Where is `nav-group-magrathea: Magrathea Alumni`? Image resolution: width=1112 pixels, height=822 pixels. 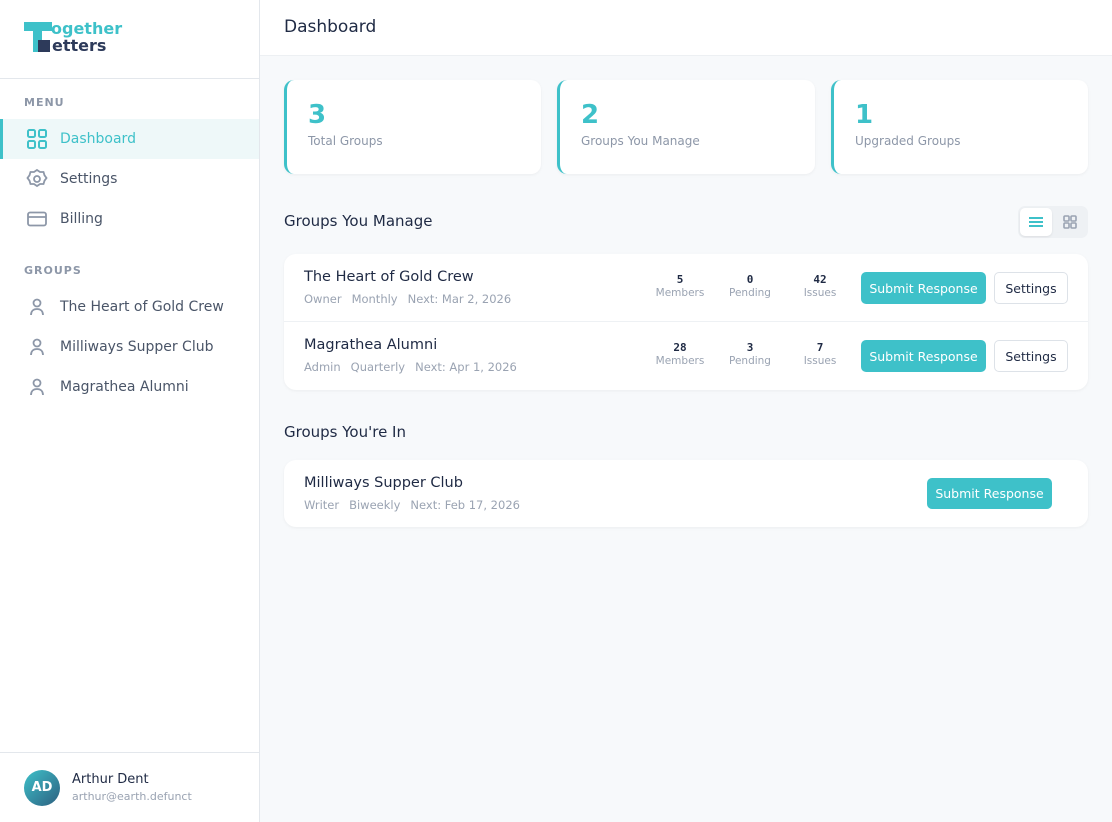 nav-group-magrathea: Magrathea Alumni is located at coordinates (129, 387).